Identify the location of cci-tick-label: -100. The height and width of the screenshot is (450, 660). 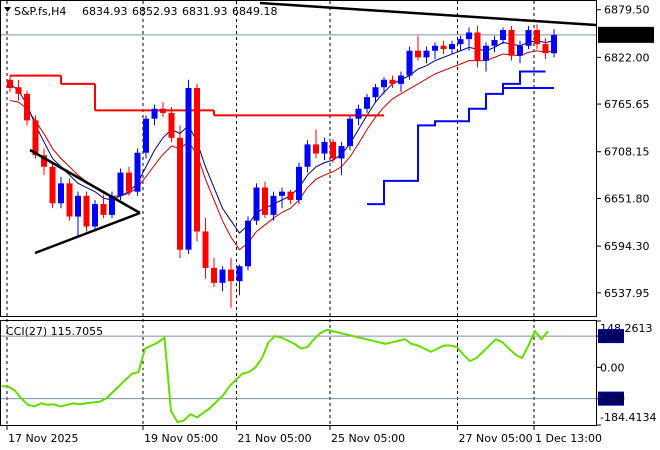
(612, 399).